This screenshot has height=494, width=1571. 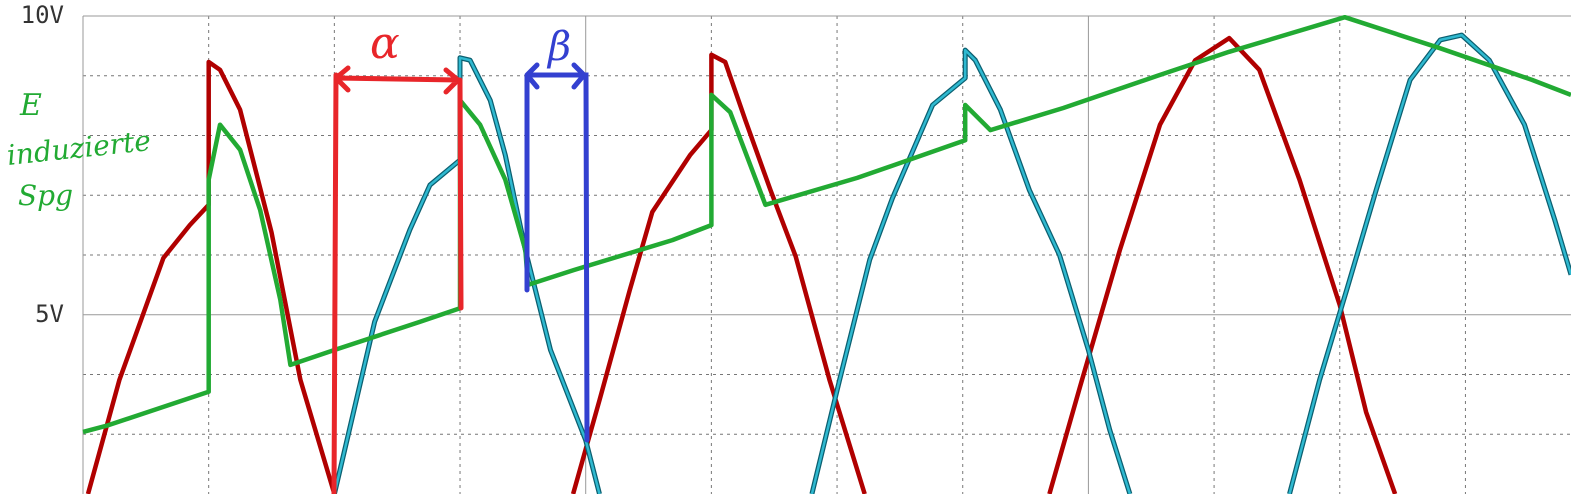 What do you see at coordinates (385, 43) in the screenshot?
I see `annotation: α` at bounding box center [385, 43].